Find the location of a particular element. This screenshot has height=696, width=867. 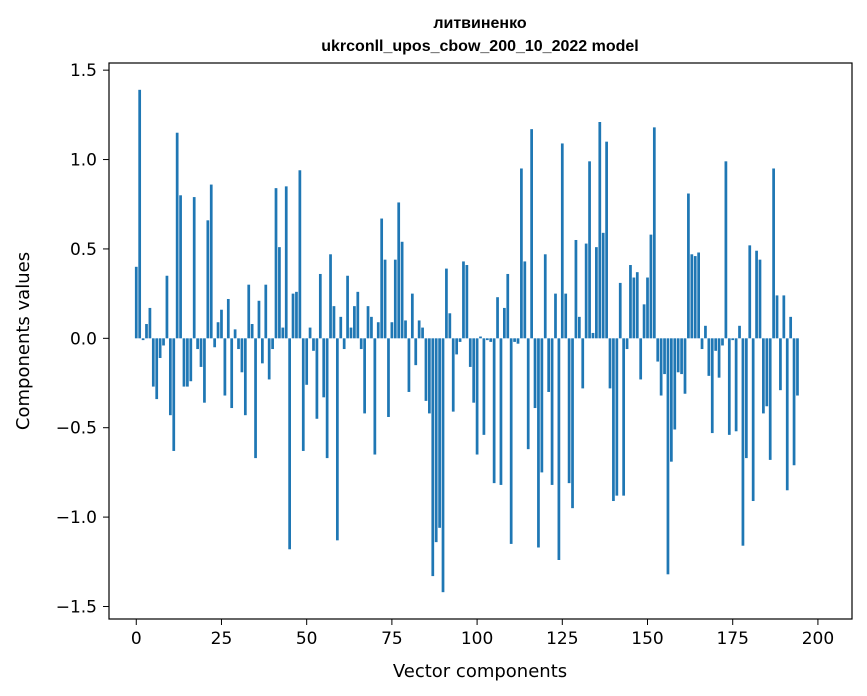

y-axis-ticks: −1.5 −1.0 −0.5 0.0 0.5 1.0 1.5 is located at coordinates (82, 339).